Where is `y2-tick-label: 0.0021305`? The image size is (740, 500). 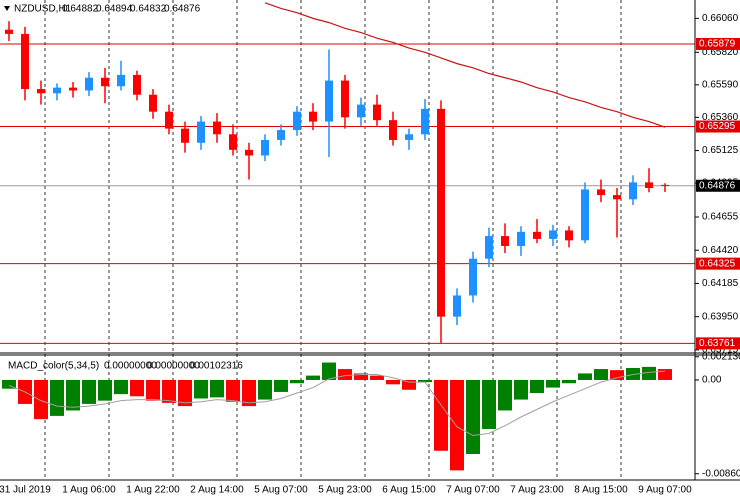
y2-tick-label: 0.0021305 is located at coordinates (721, 356).